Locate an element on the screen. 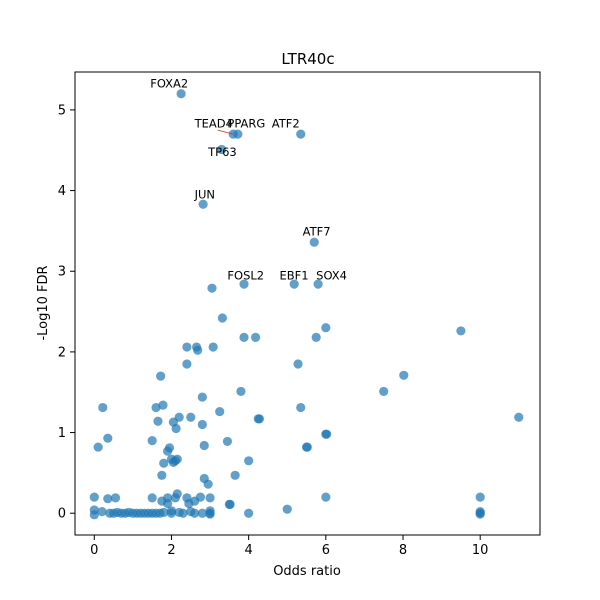 This screenshot has height=600, width=600. leader-line is located at coordinates (225, 132).